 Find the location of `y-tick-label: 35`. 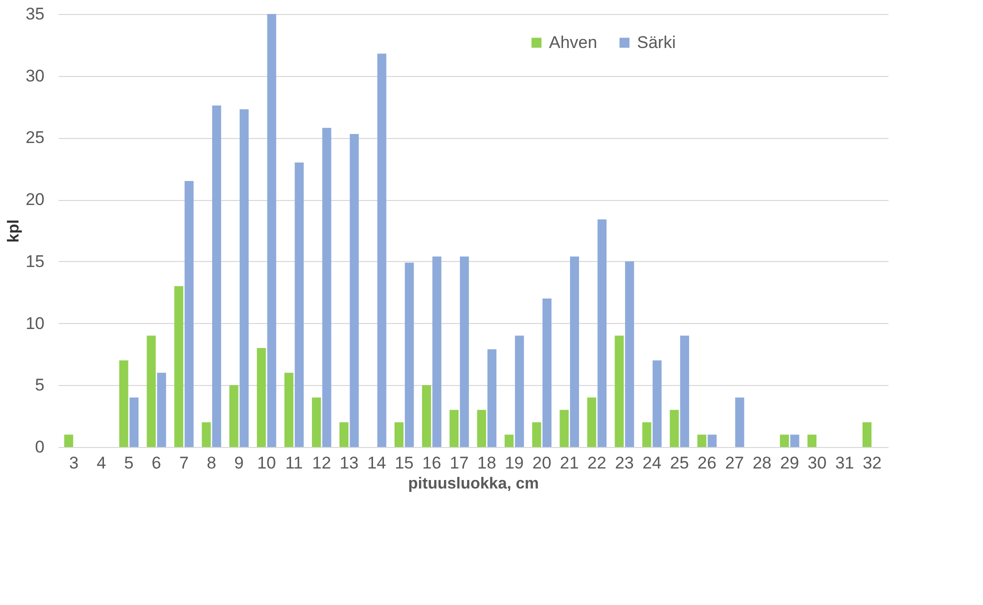

y-tick-label: 35 is located at coordinates (35, 14).